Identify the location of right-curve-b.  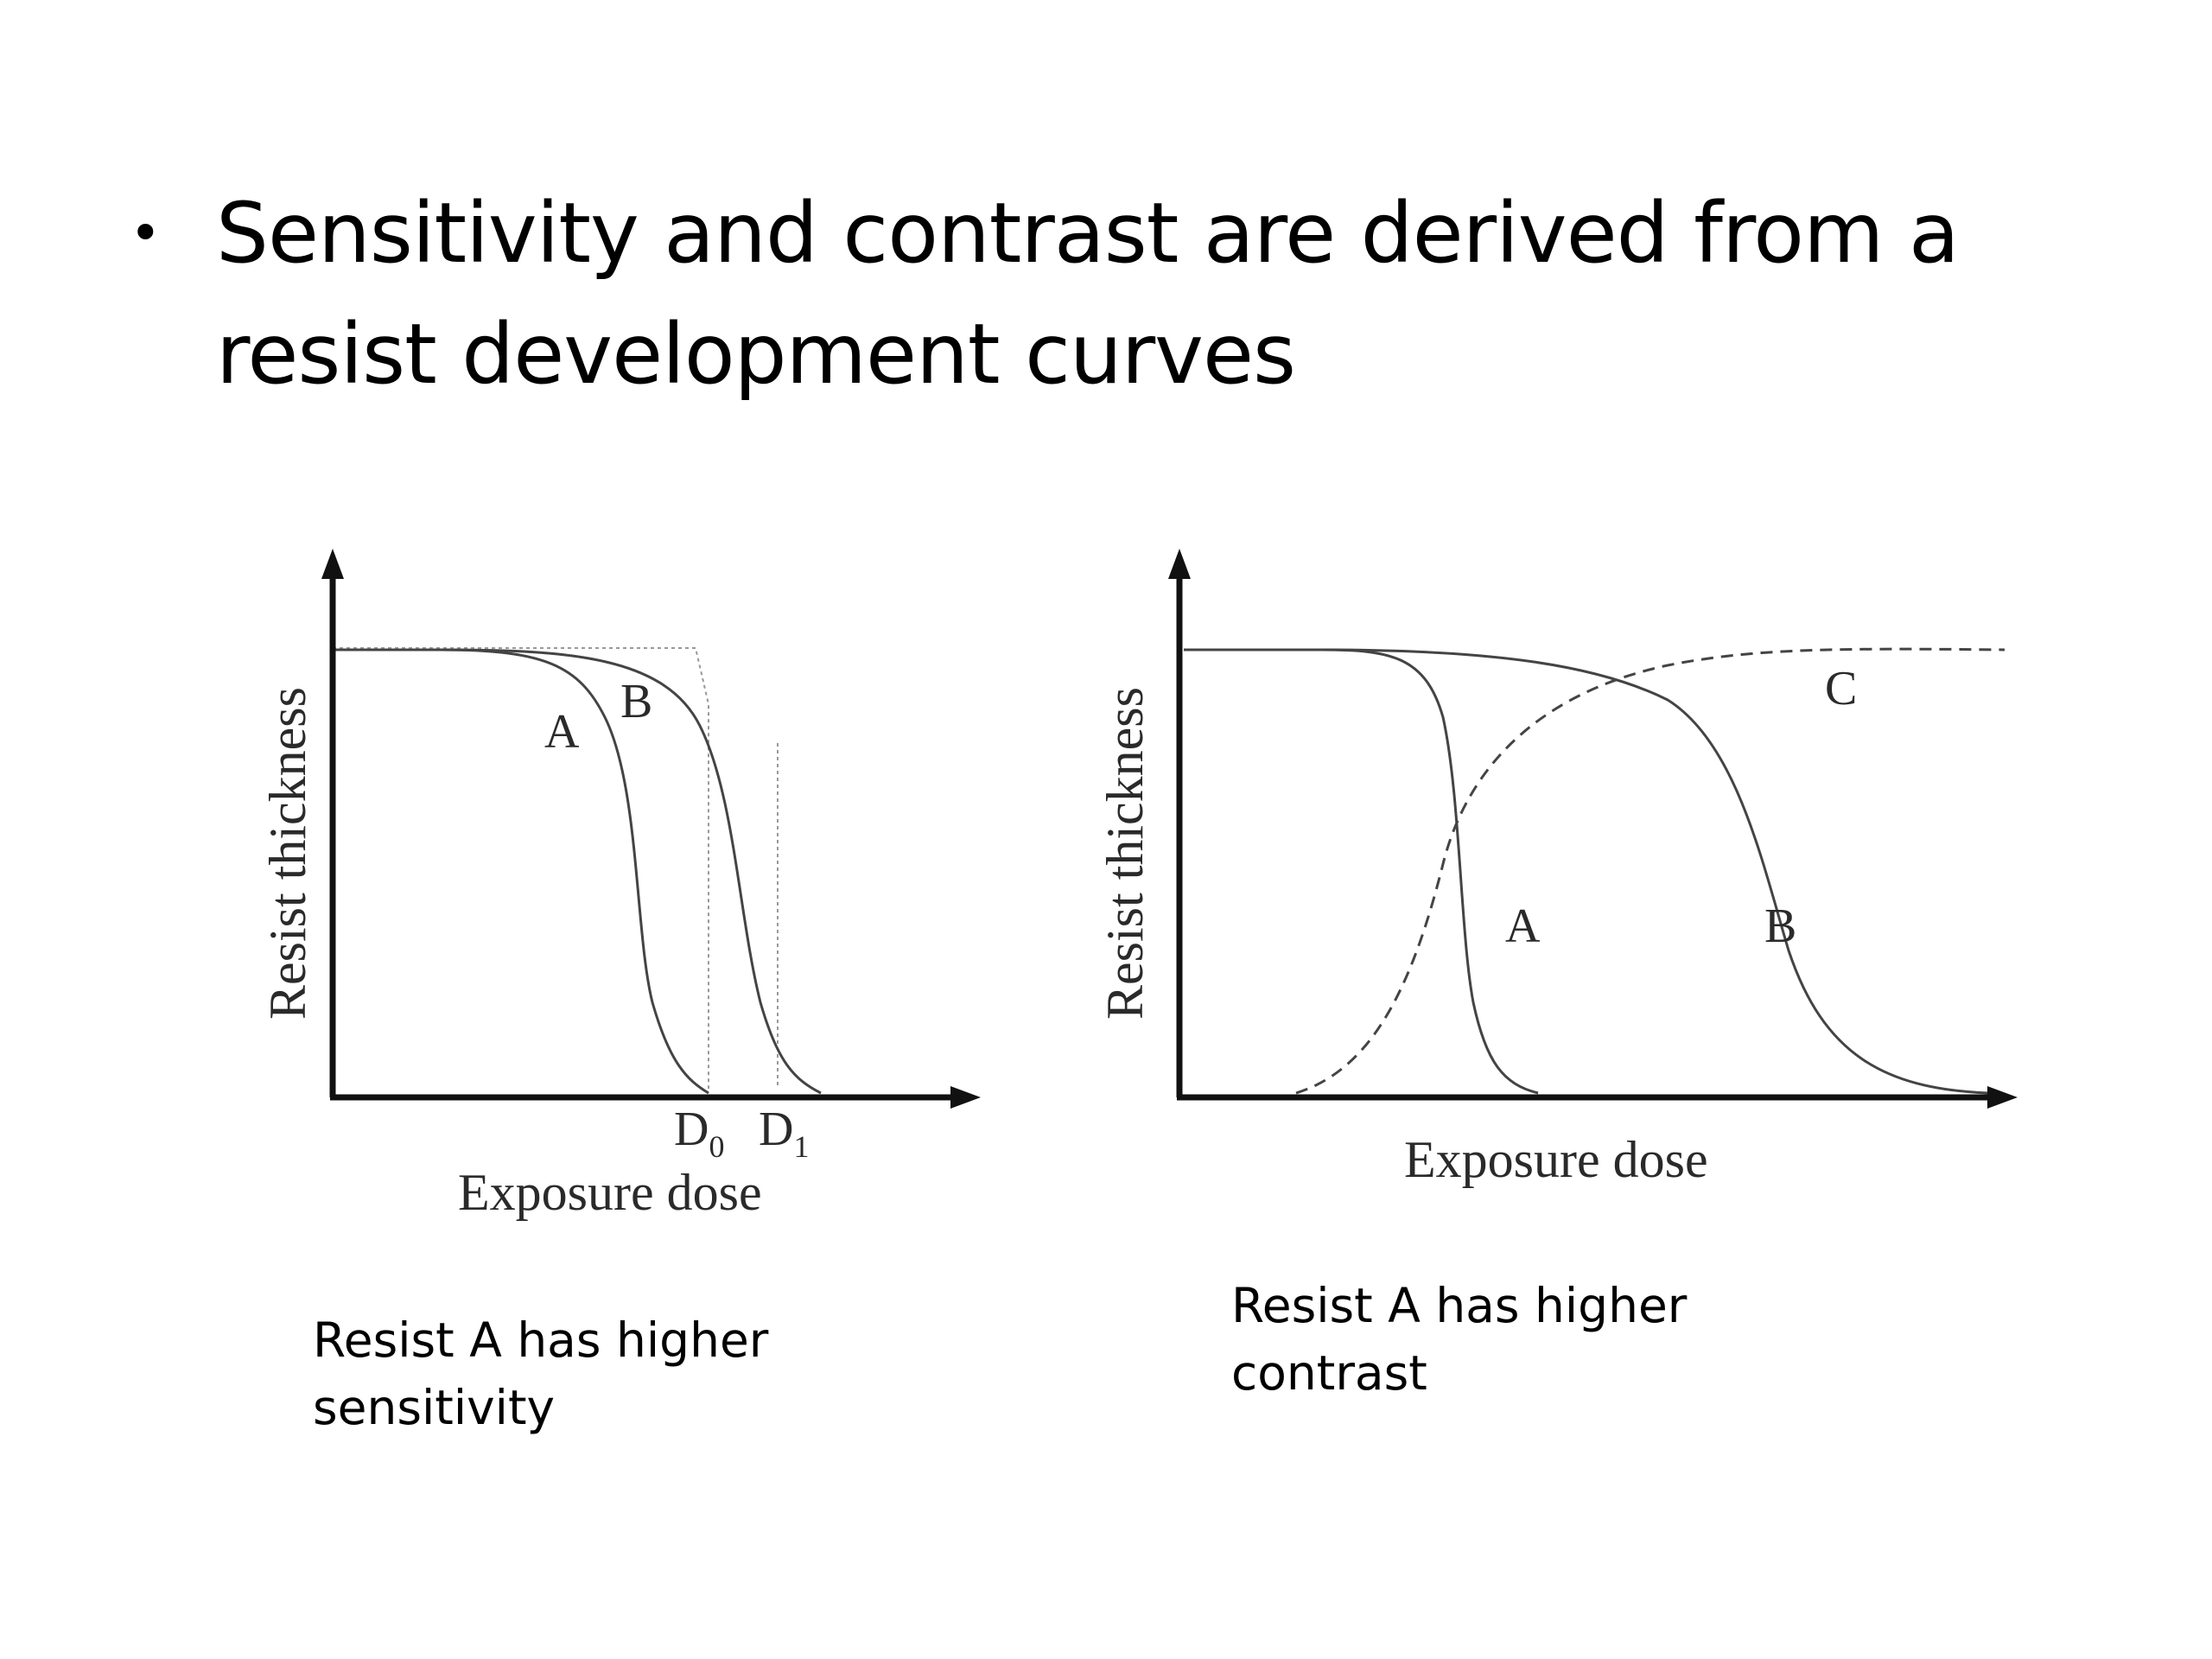
(1586, 871).